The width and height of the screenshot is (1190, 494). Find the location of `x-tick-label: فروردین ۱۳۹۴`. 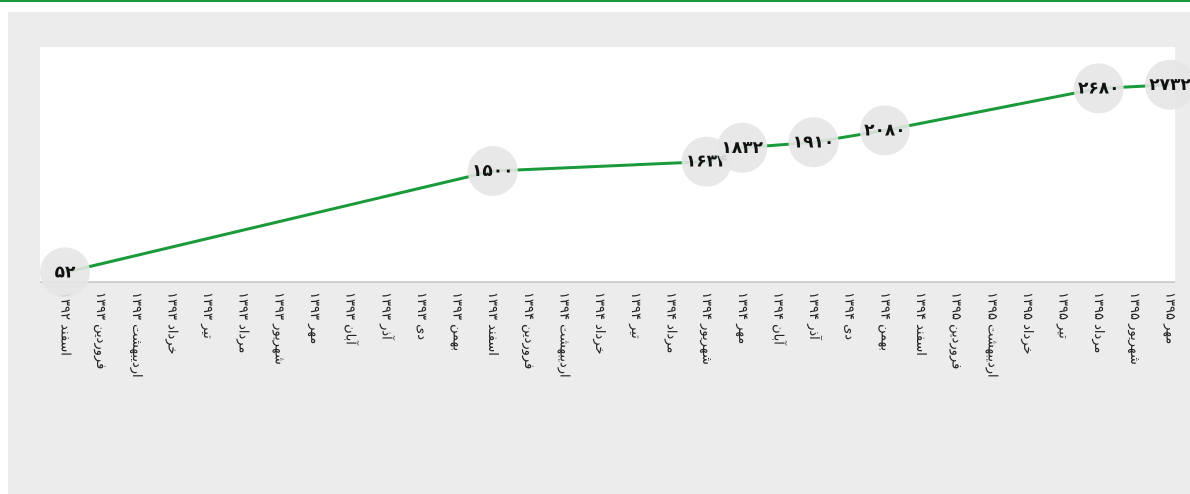

x-tick-label: فروردین ۱۳۹۴ is located at coordinates (528, 330).